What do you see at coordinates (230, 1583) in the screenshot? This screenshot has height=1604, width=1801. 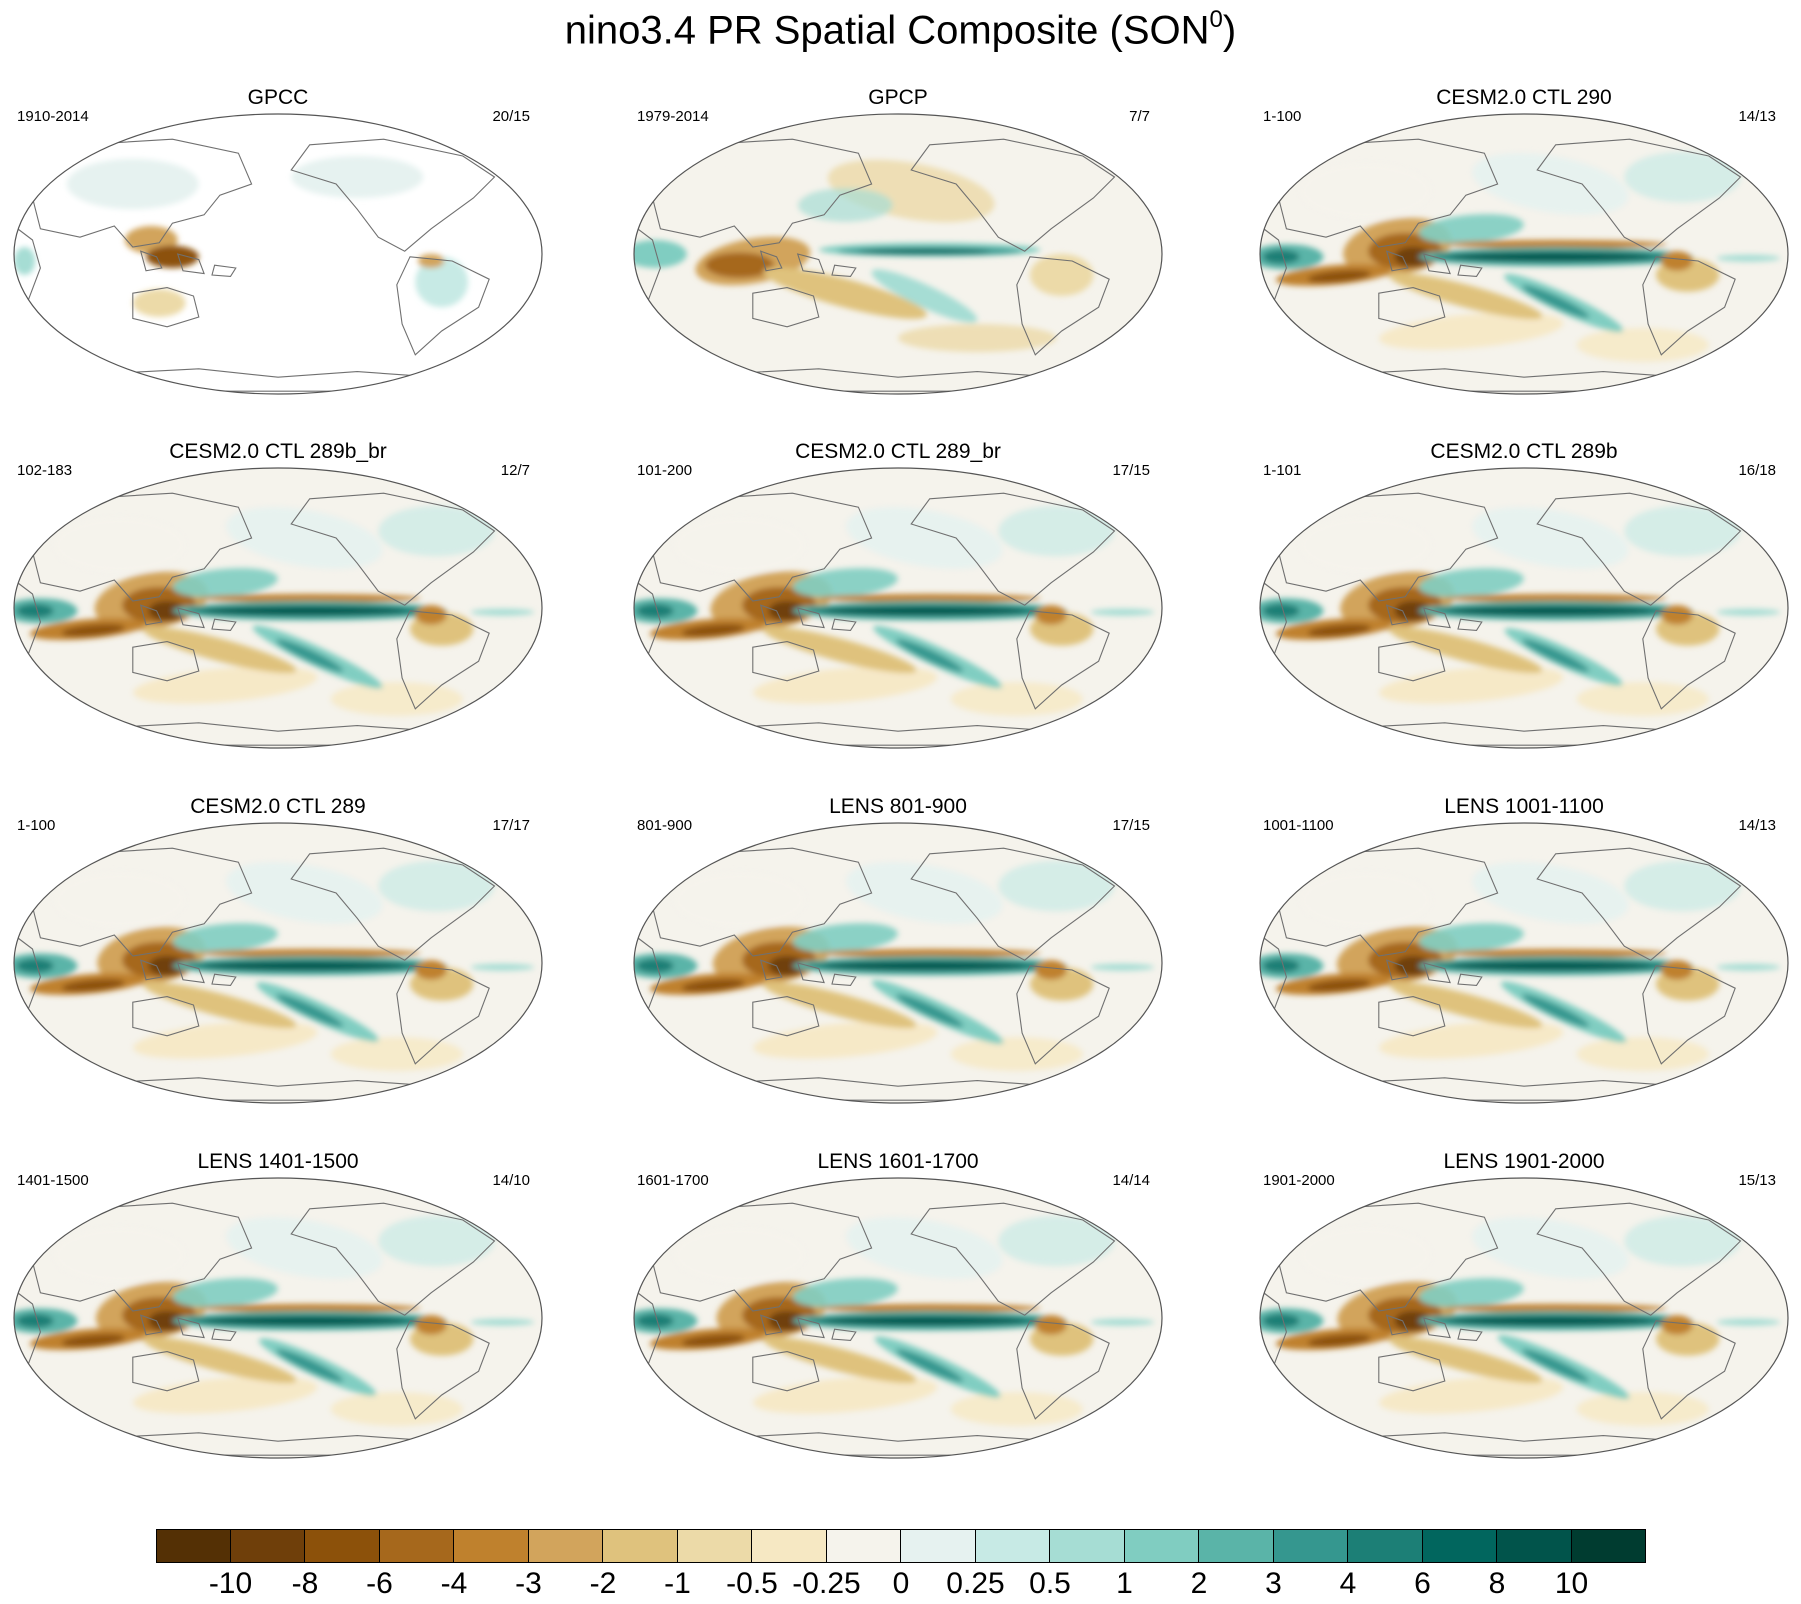 I see `colorbar-tick-label: -10` at bounding box center [230, 1583].